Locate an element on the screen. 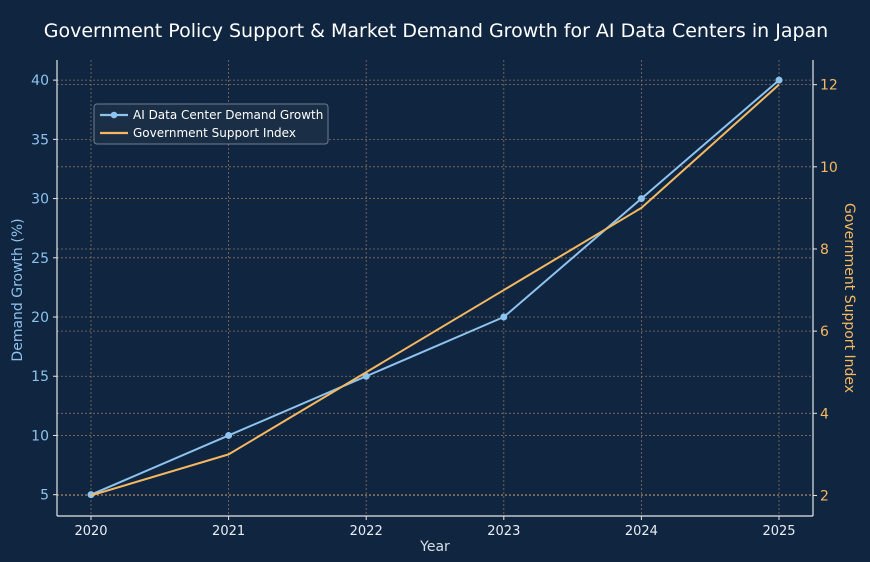 The width and height of the screenshot is (870, 562). x-tick-label: 2025 is located at coordinates (778, 531).